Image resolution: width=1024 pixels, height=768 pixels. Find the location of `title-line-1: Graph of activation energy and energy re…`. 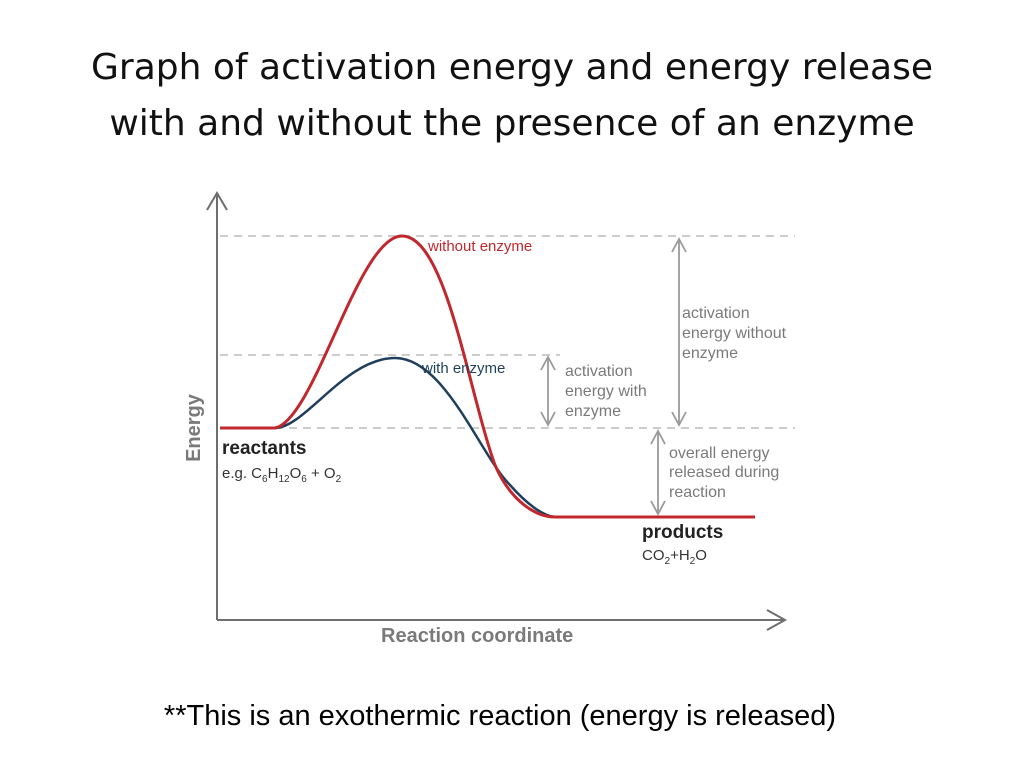

title-line-1: Graph of activation energy and energy re… is located at coordinates (512, 67).